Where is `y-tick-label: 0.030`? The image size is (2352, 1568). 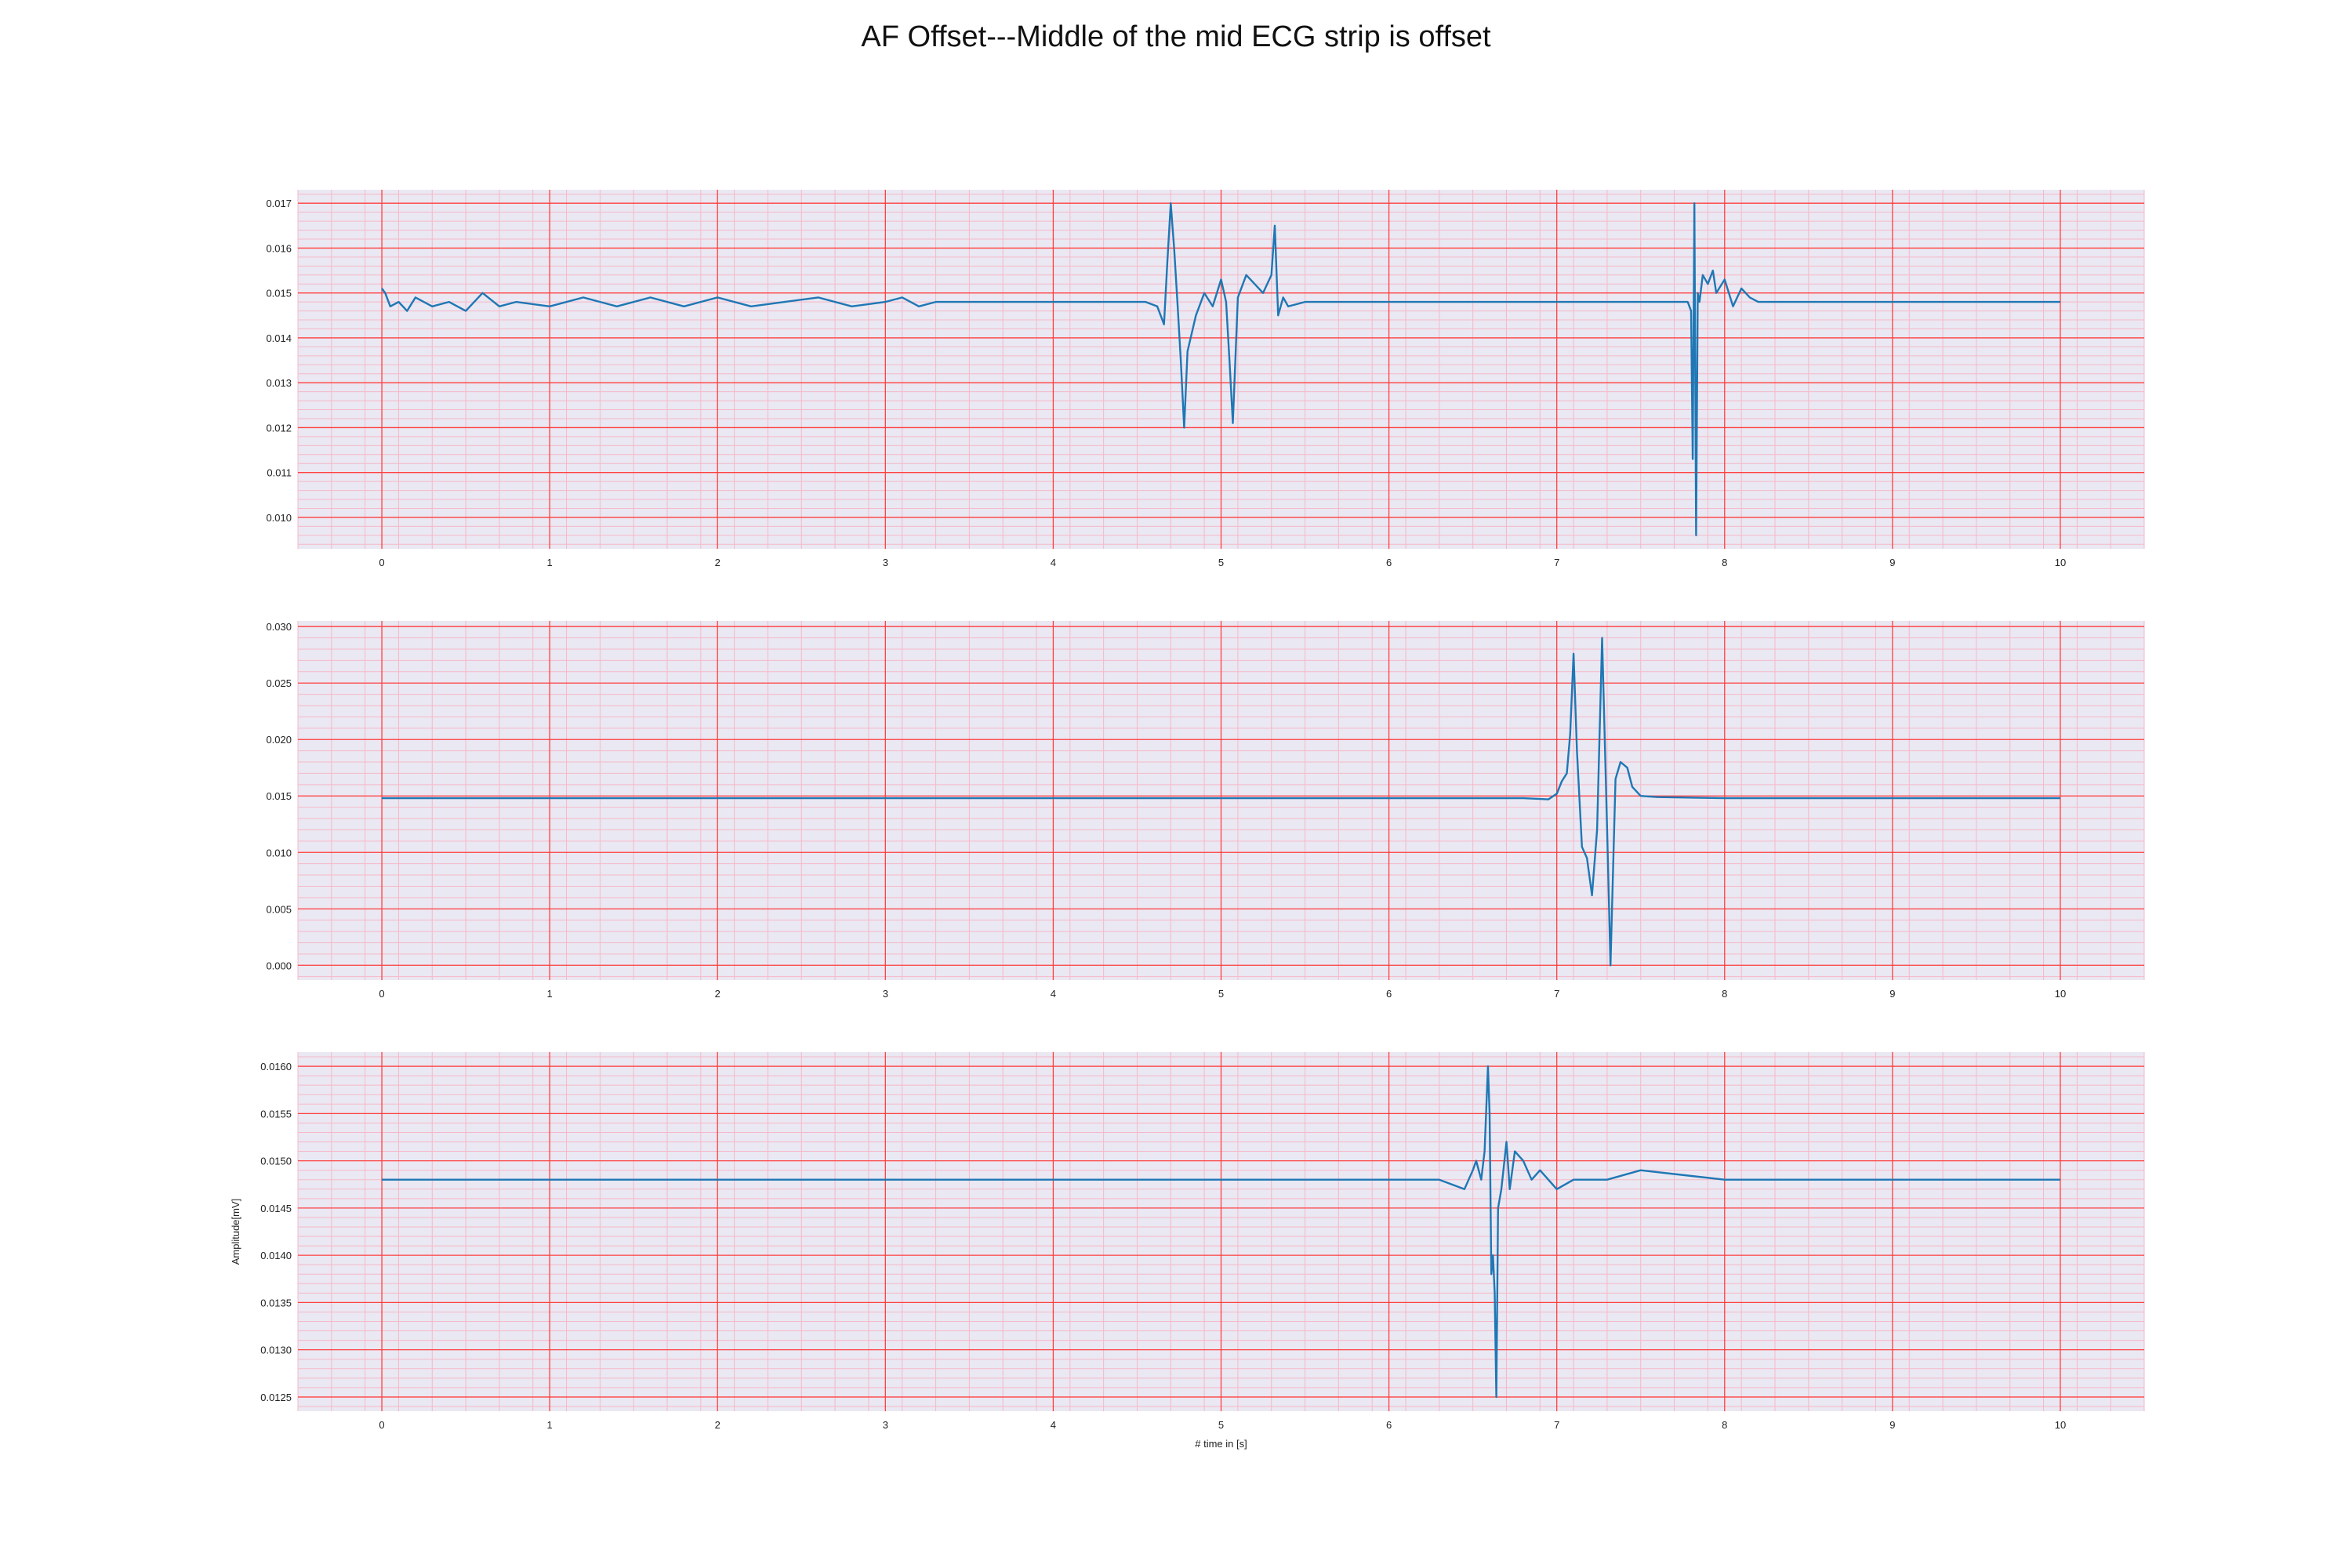 y-tick-label: 0.030 is located at coordinates (279, 627).